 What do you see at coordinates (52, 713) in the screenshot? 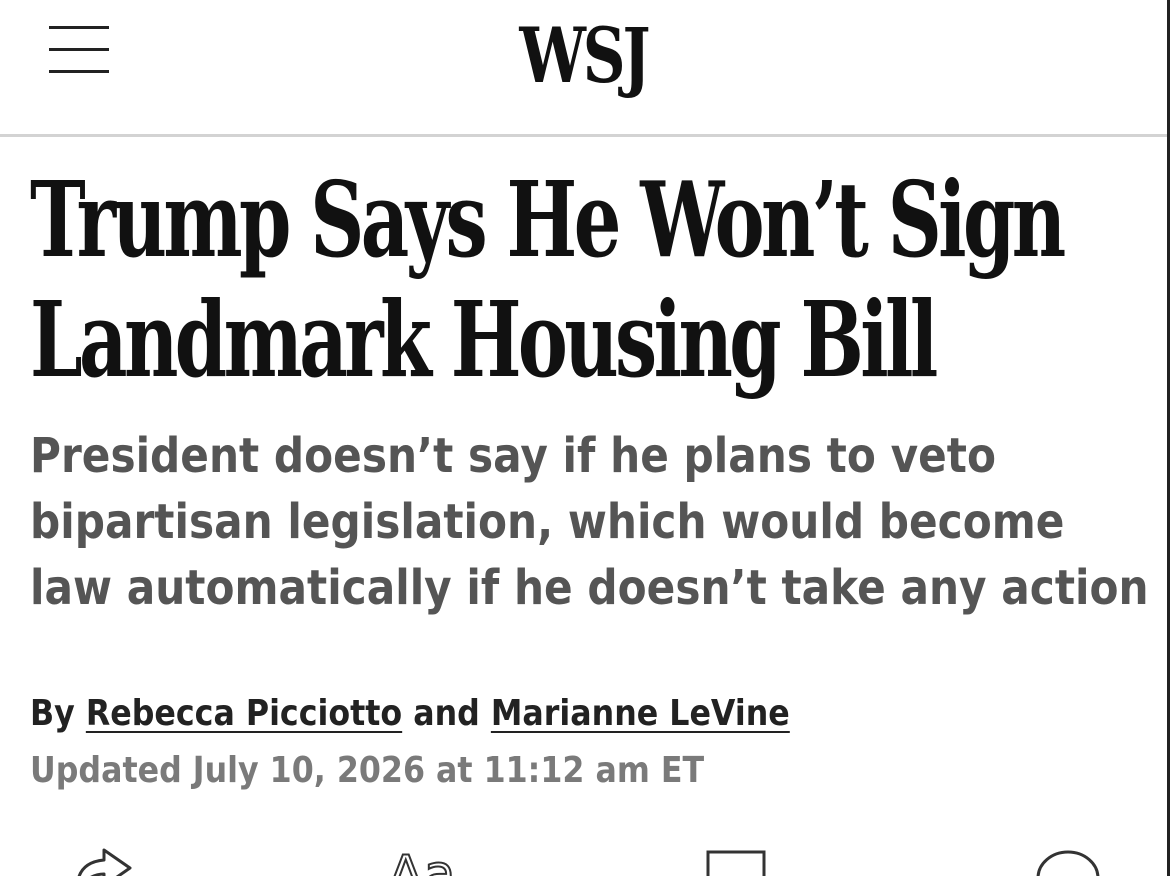
I see `byline-prefix: By` at bounding box center [52, 713].